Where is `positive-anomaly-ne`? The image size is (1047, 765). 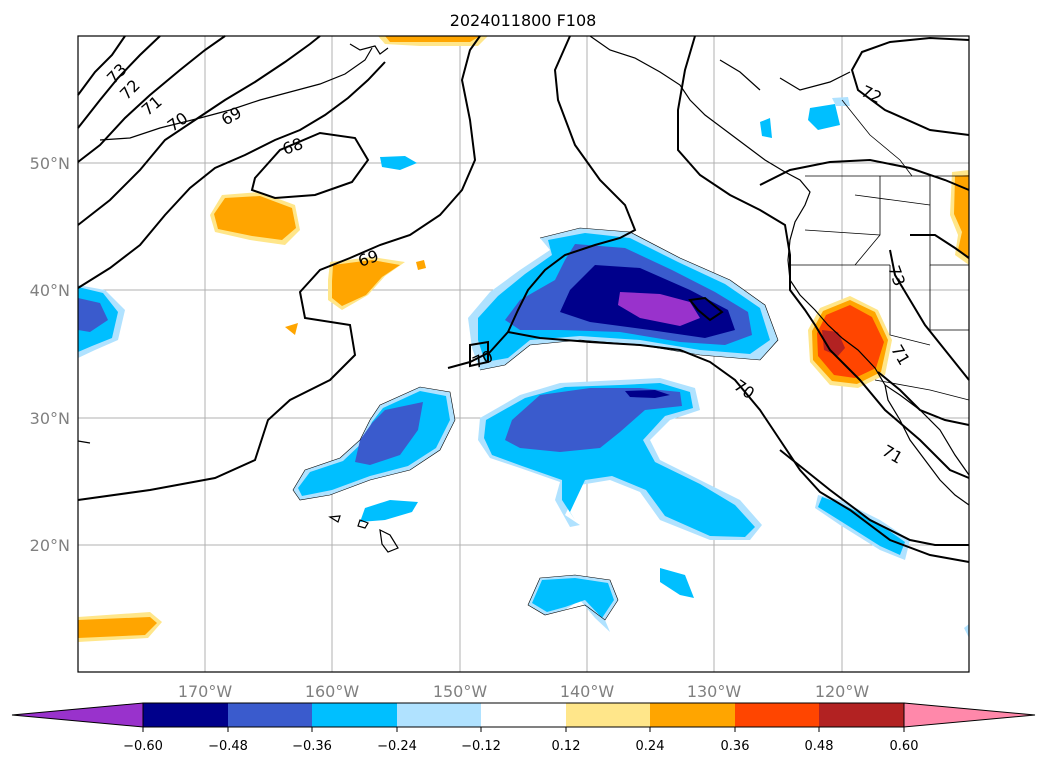 positive-anomaly-ne is located at coordinates (961, 217).